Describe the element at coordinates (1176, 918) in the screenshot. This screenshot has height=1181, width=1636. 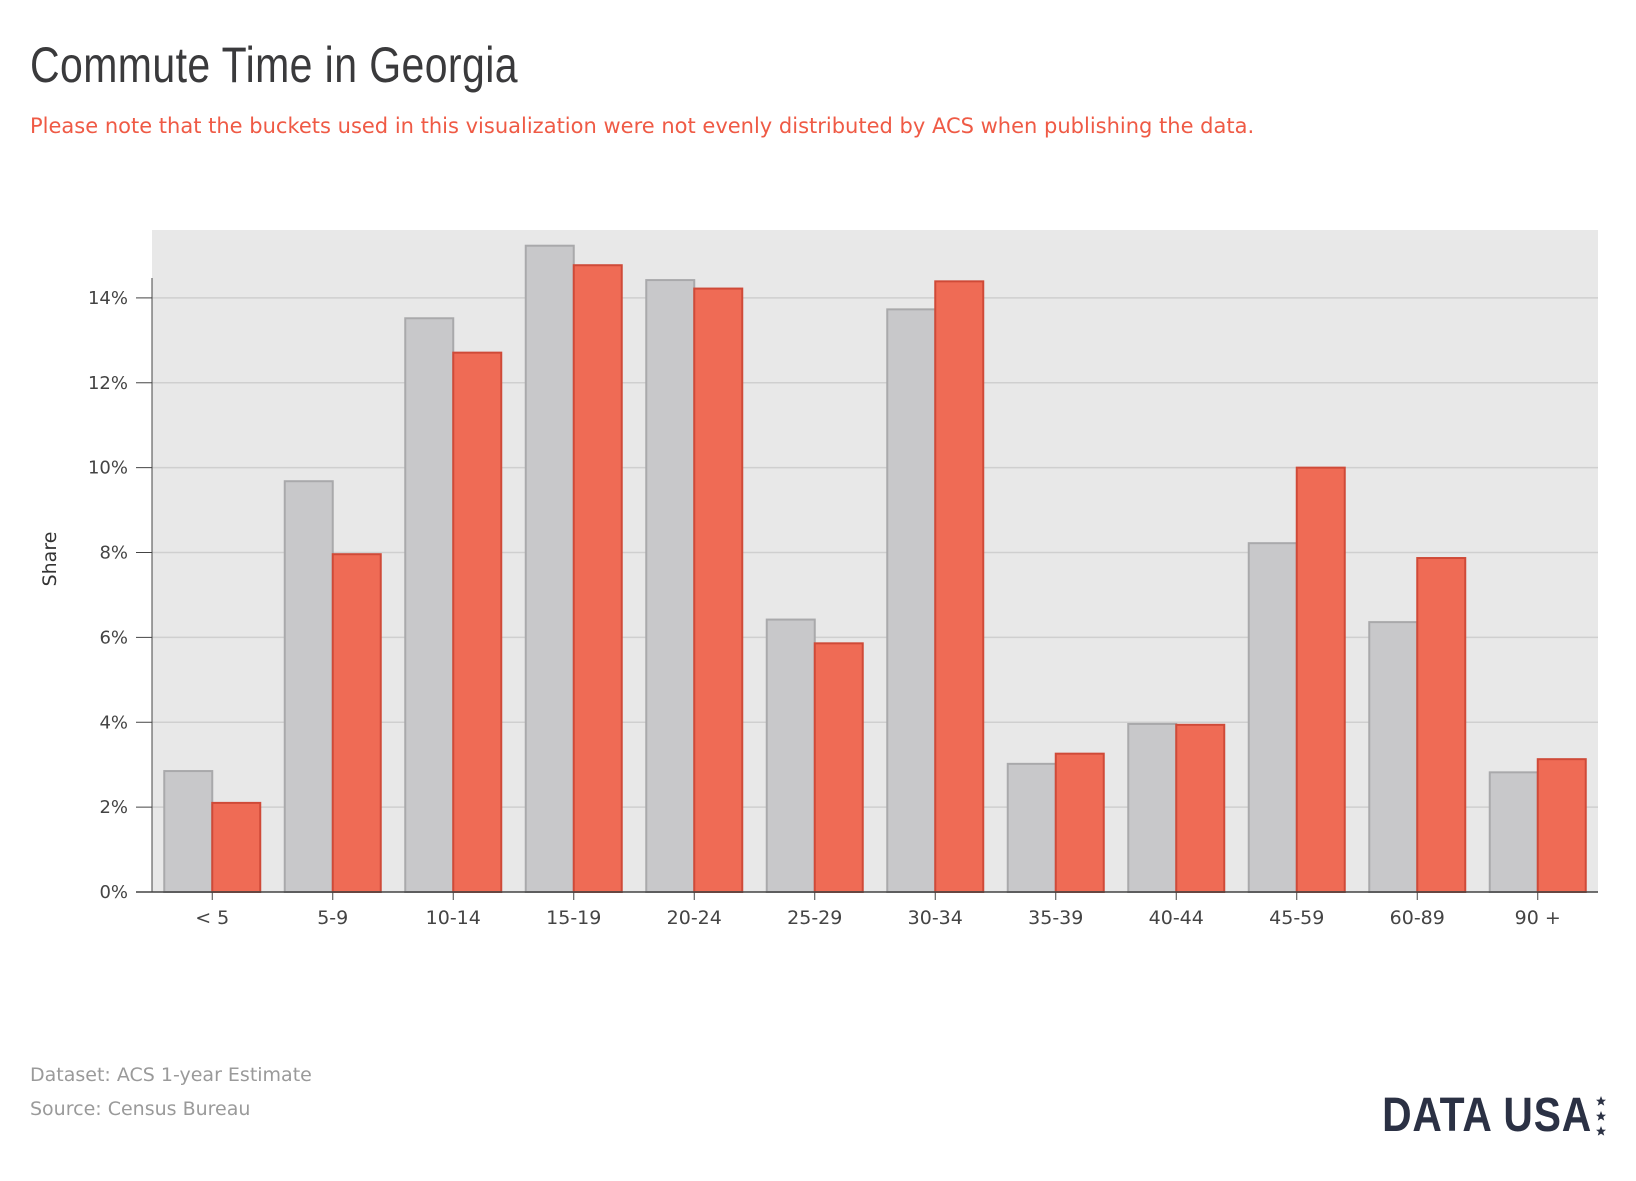
I see `x-tick-label: 40-44` at that location.